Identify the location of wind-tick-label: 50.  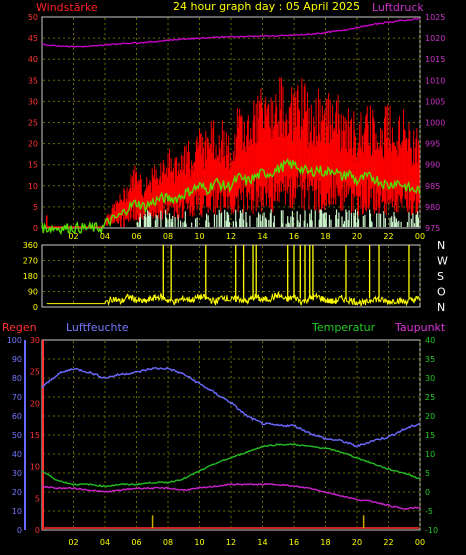
(33, 17).